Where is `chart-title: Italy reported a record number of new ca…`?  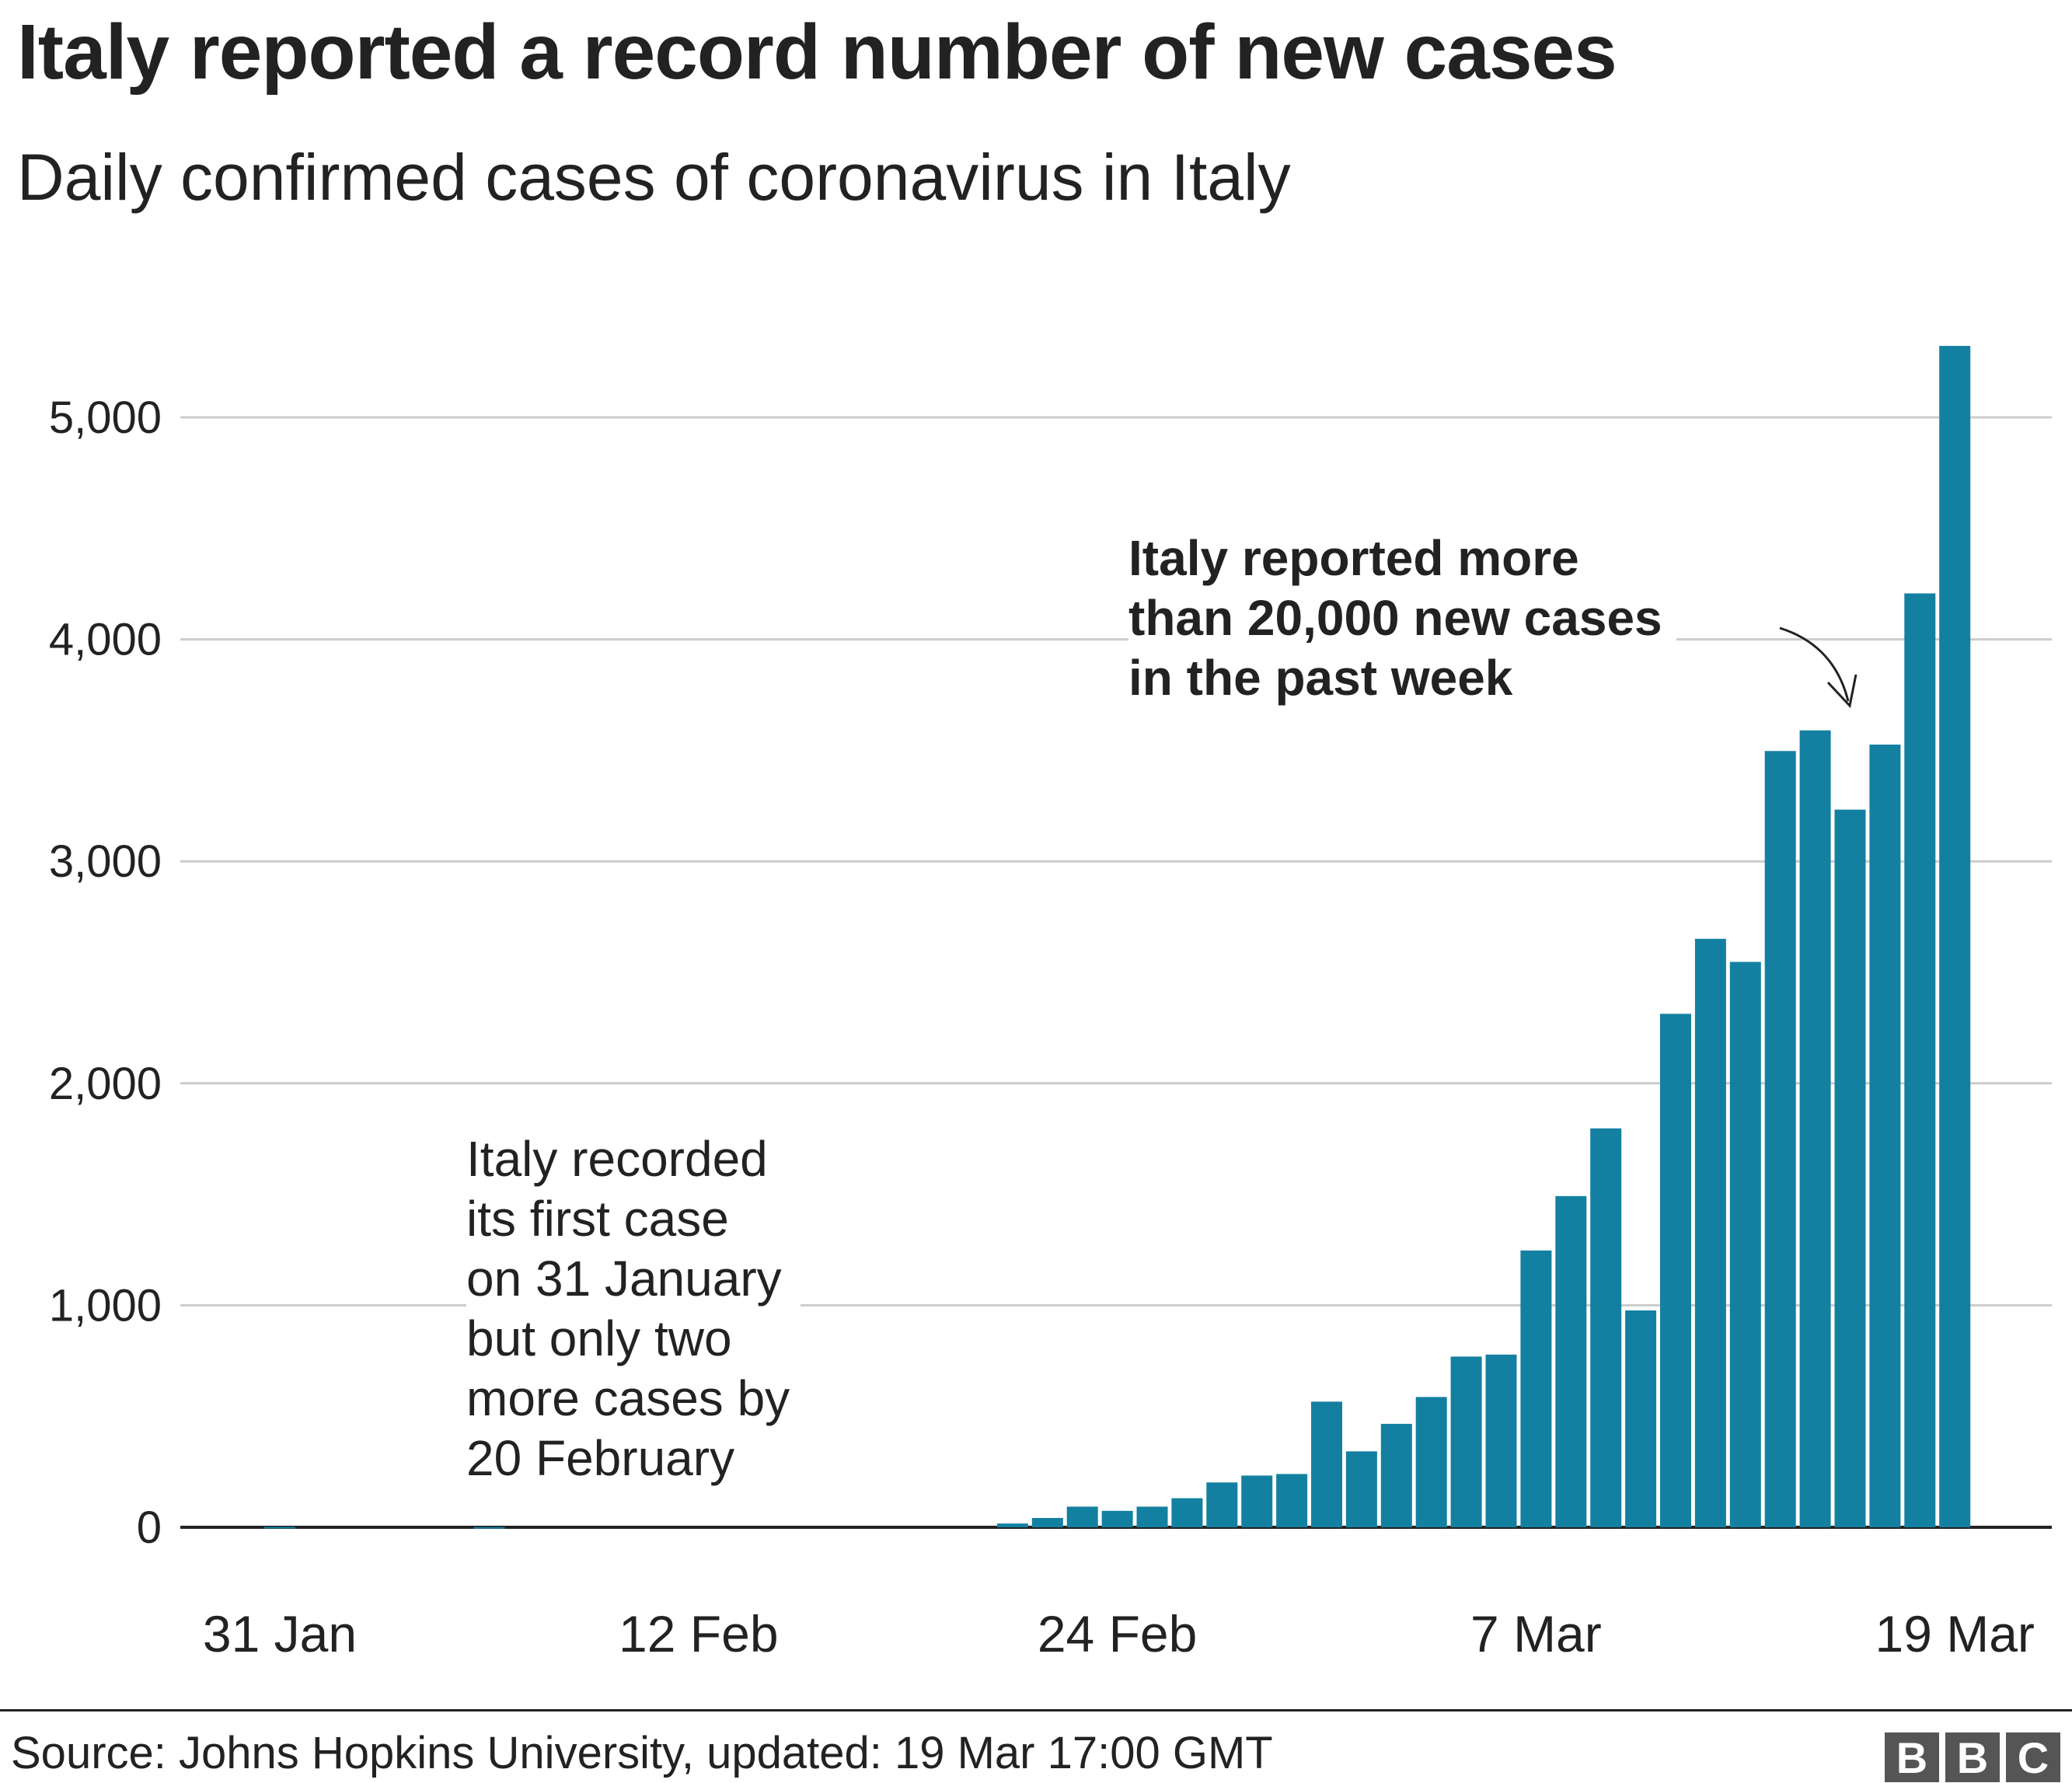
chart-title: Italy reported a record number of new ca… is located at coordinates (817, 52).